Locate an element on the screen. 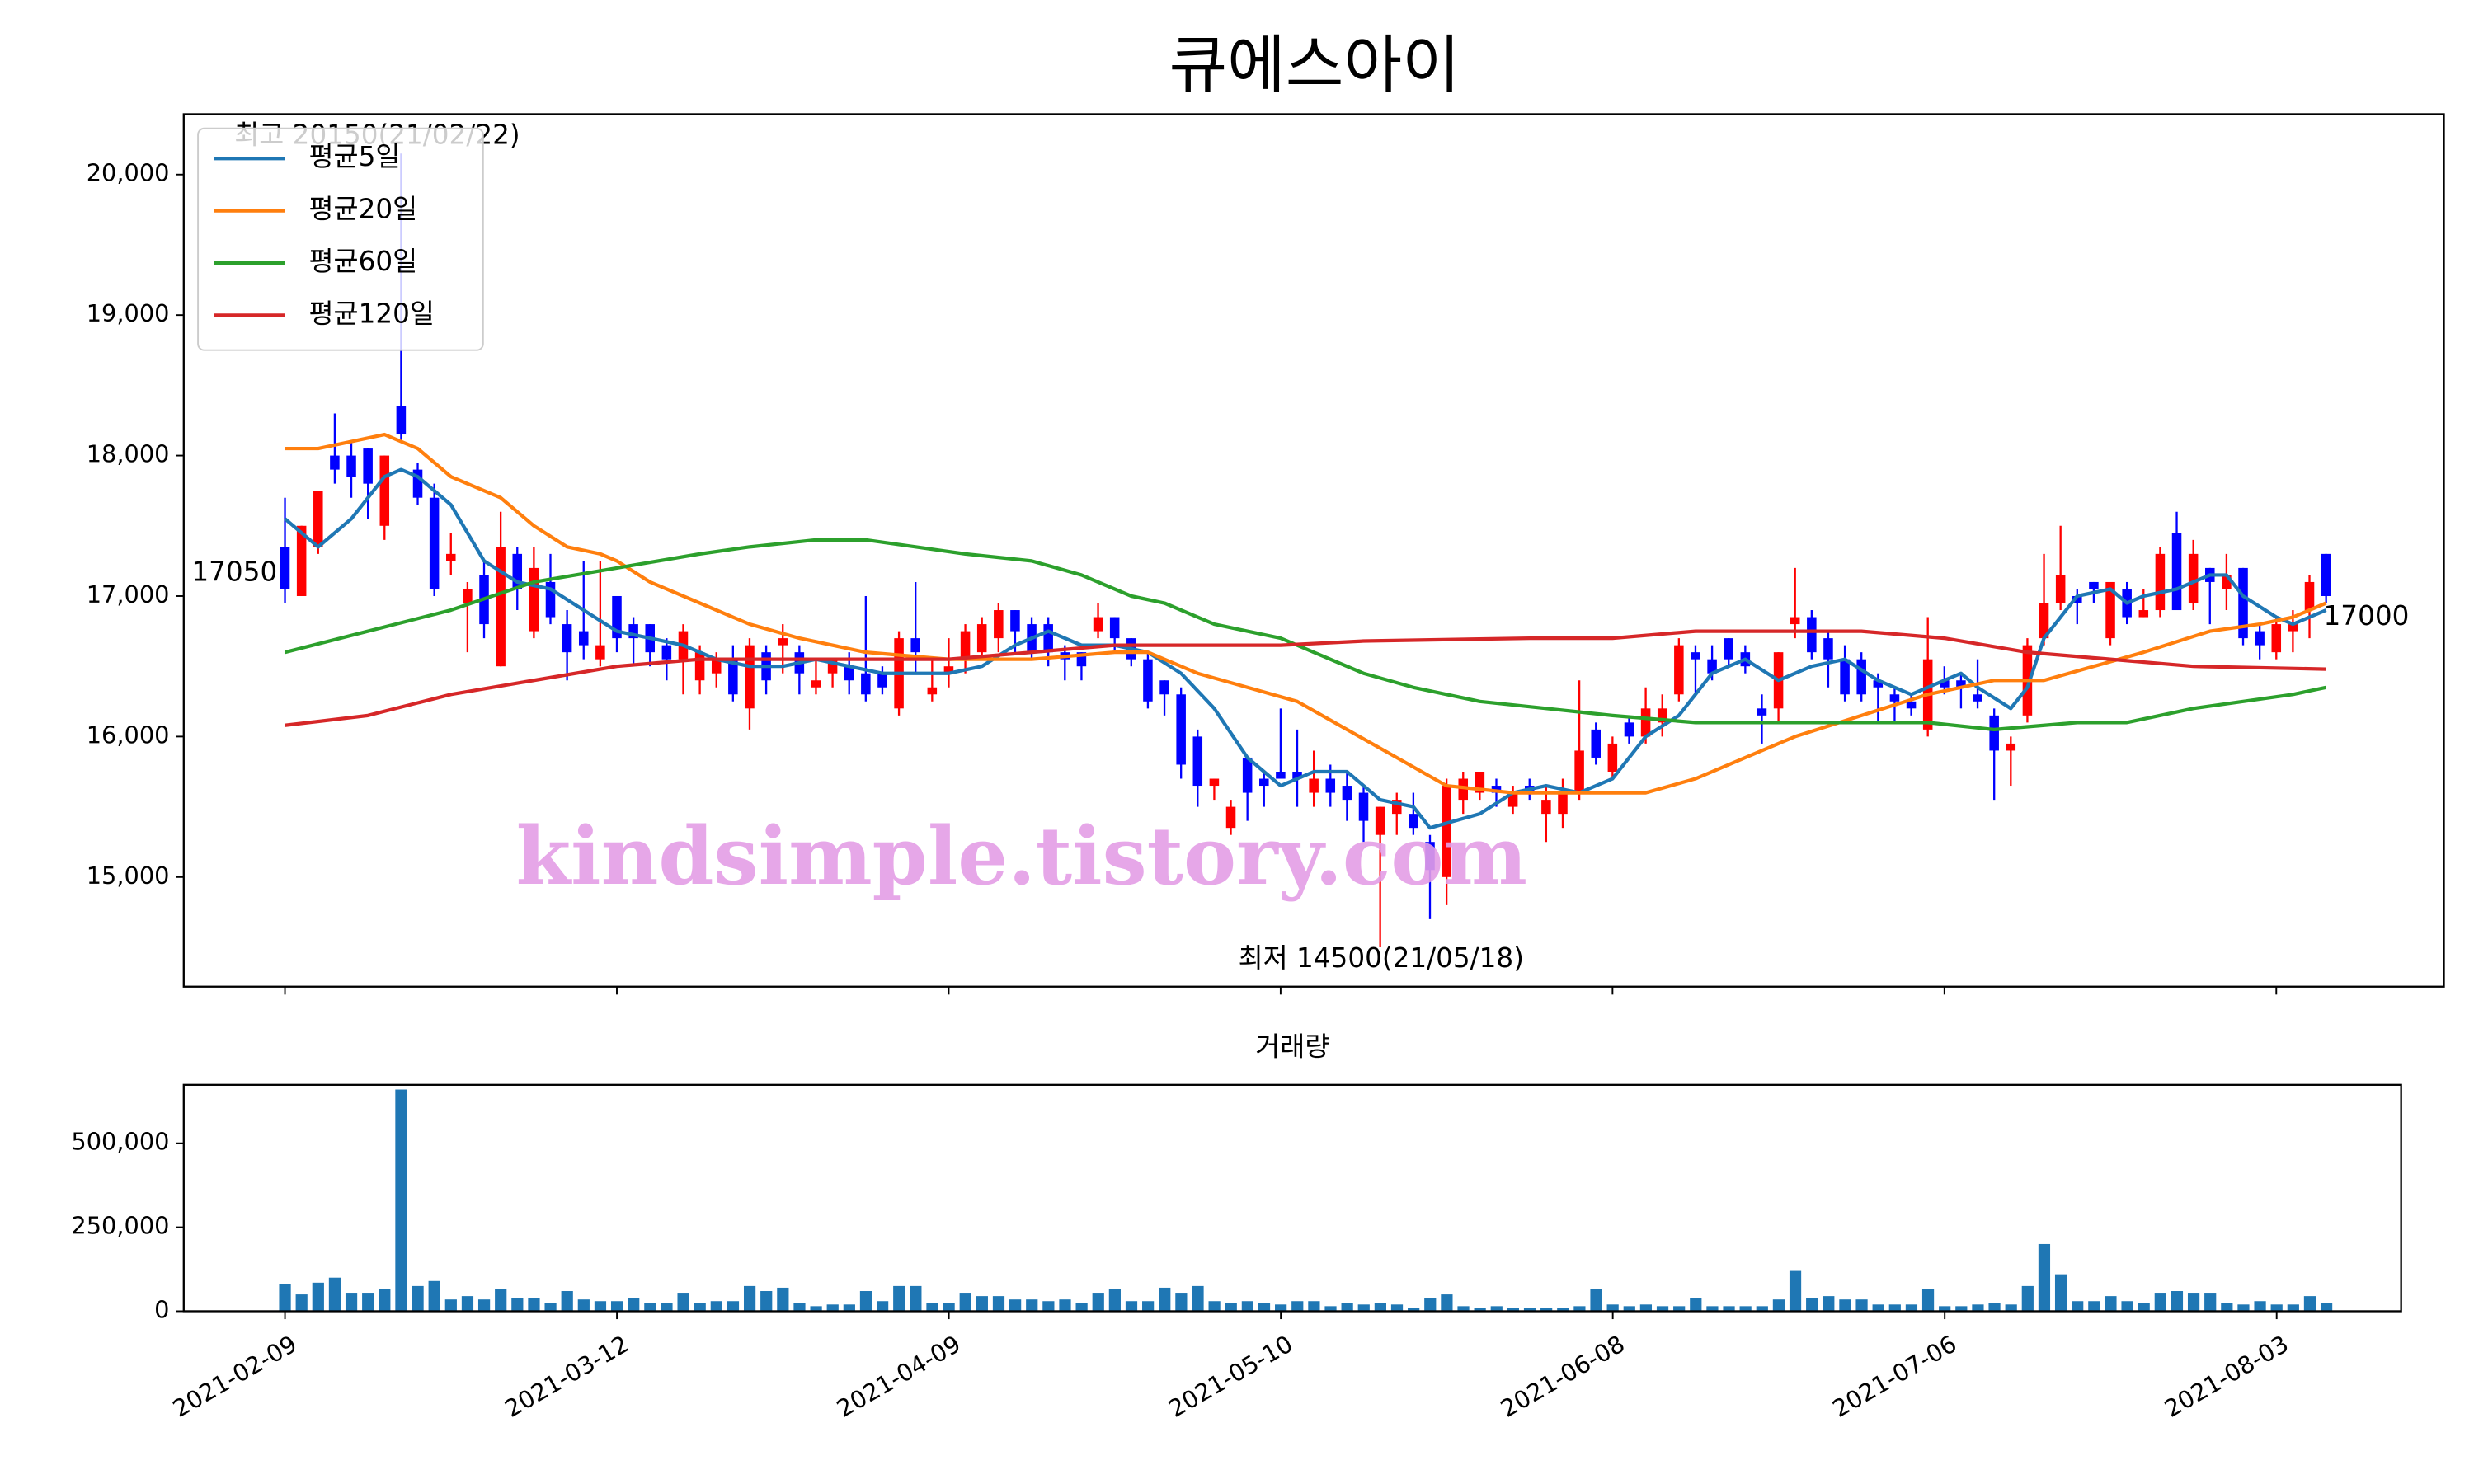 Image resolution: width=2474 pixels, height=1484 pixels. y-tick-label: 250,000 is located at coordinates (120, 1226).